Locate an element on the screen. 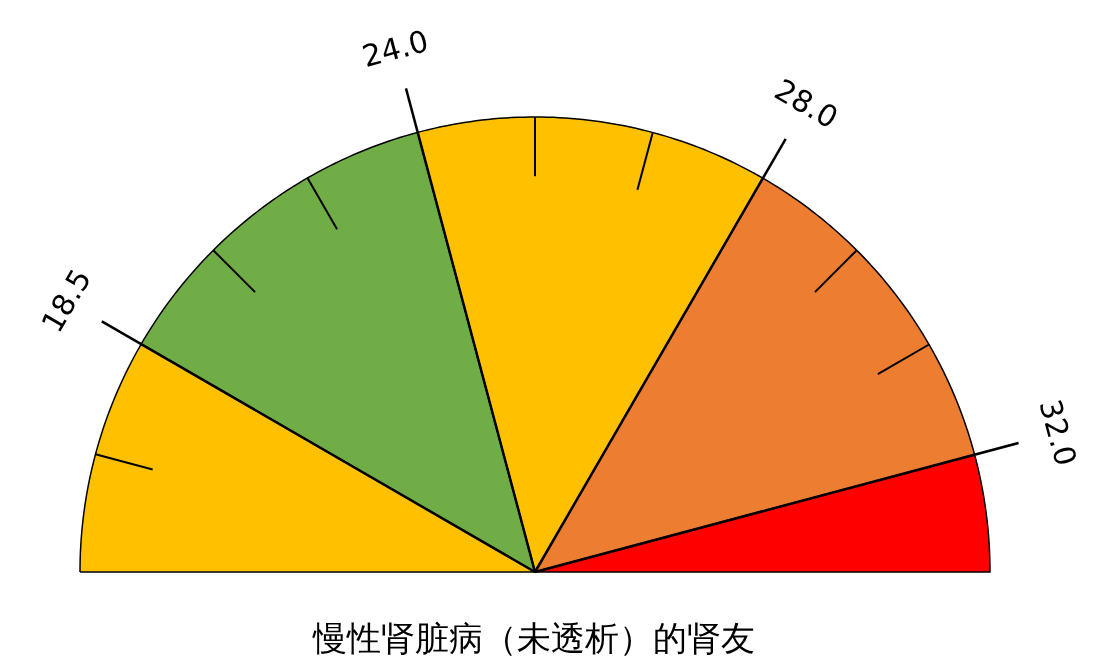 This screenshot has width=1113, height=670. text: 慢性肾脏病（未透析）的肾友 is located at coordinates (534, 637).